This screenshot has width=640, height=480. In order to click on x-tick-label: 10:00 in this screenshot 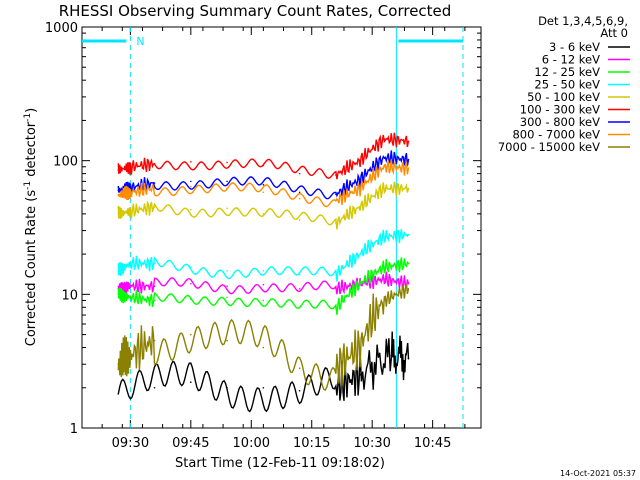, I will do `click(251, 443)`.